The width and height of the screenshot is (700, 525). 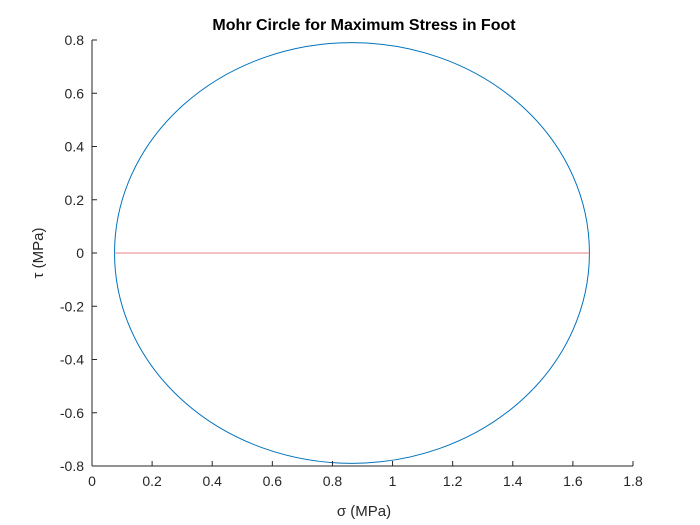 I want to click on y-tick-label: 0.4, so click(x=75, y=147).